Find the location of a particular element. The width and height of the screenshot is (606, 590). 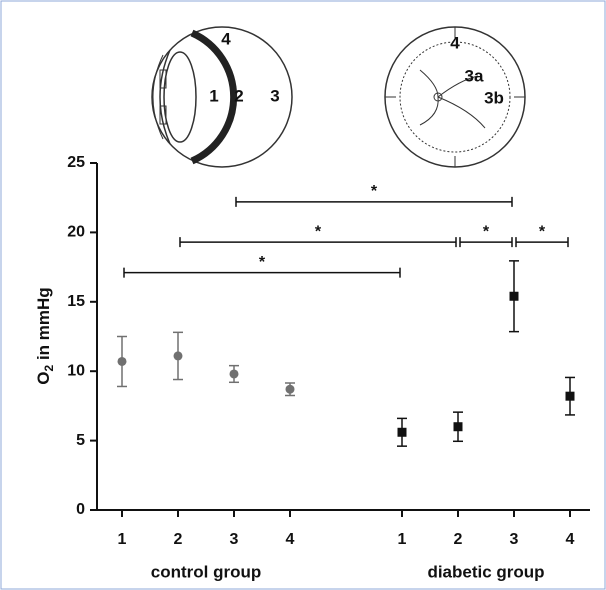

eye-label: 1 is located at coordinates (213, 95).